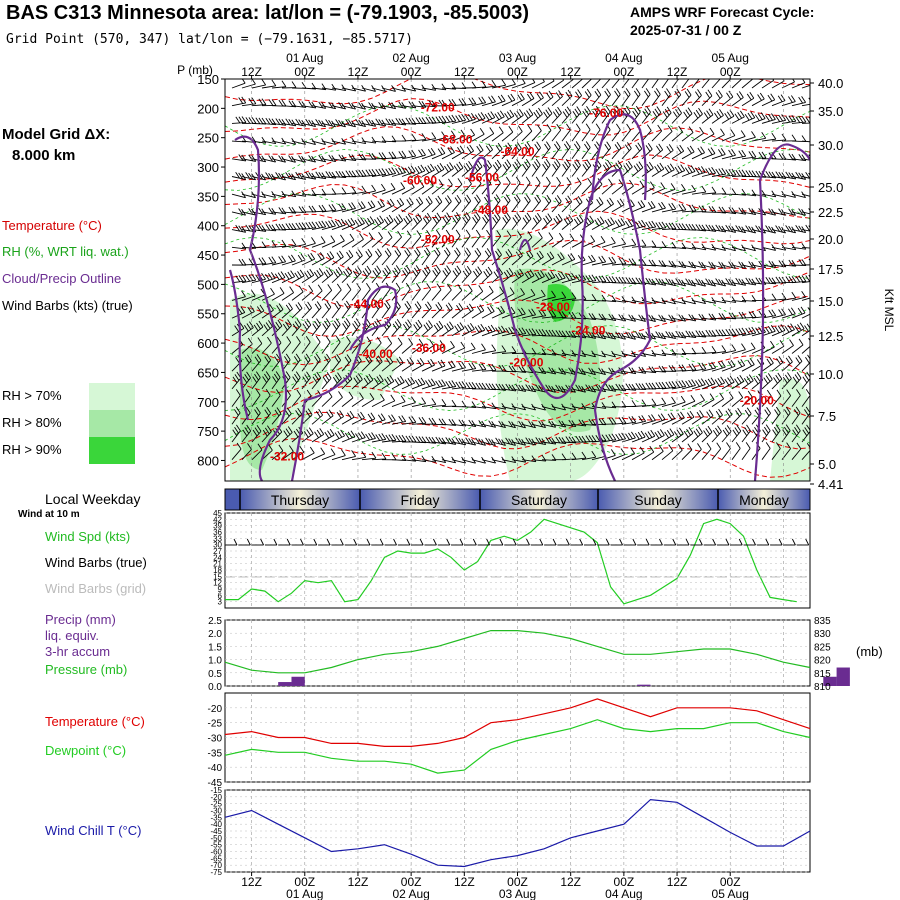  Describe the element at coordinates (517, 126) in the screenshot. I see `rh-contour` at that location.